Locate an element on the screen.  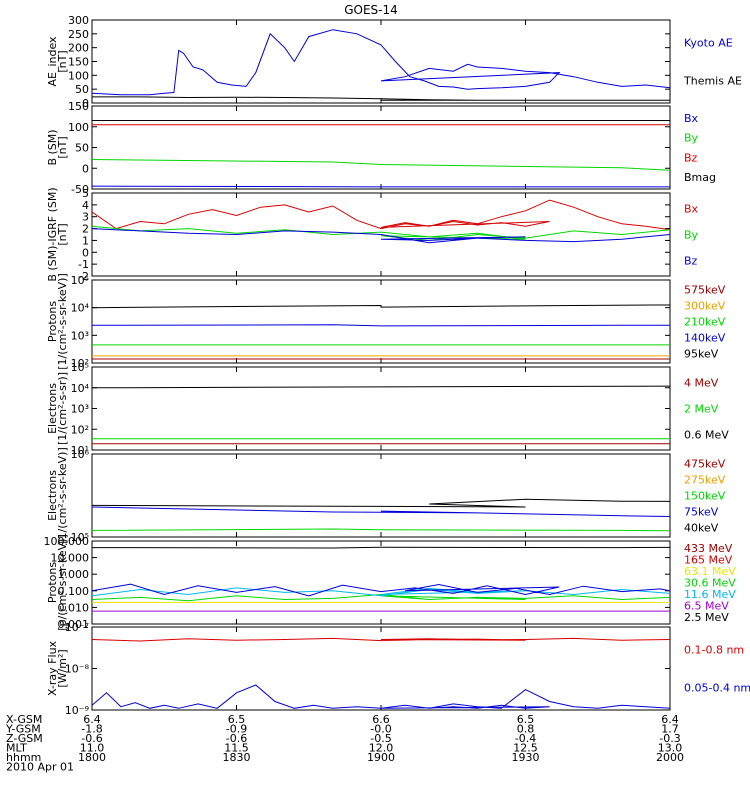
y-axis-label: [nT] is located at coordinates (62, 61).